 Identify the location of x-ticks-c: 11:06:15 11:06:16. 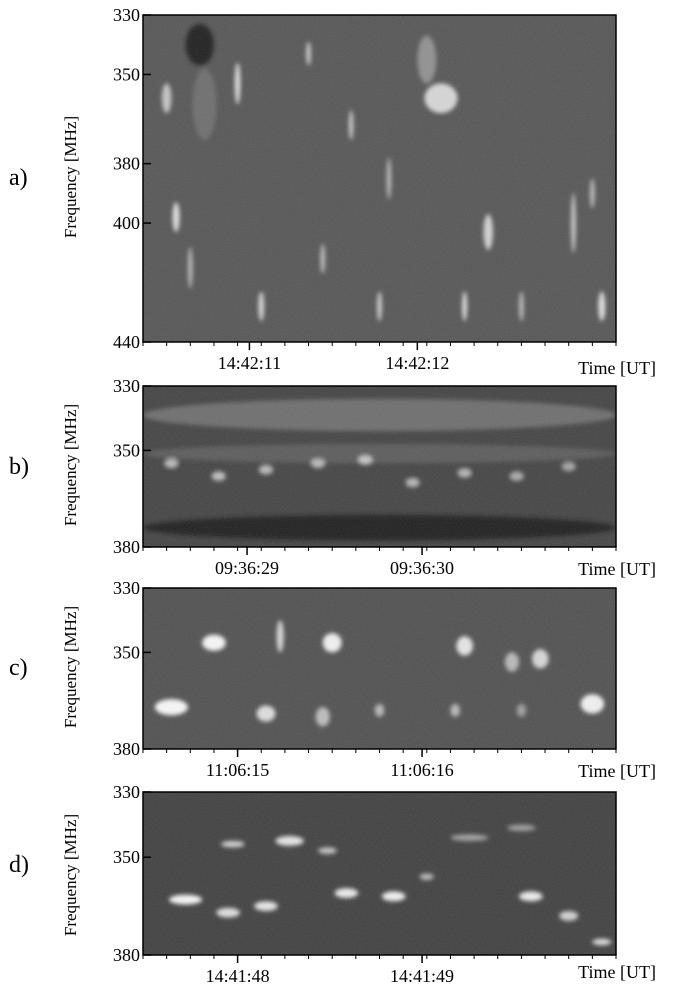
(379, 764).